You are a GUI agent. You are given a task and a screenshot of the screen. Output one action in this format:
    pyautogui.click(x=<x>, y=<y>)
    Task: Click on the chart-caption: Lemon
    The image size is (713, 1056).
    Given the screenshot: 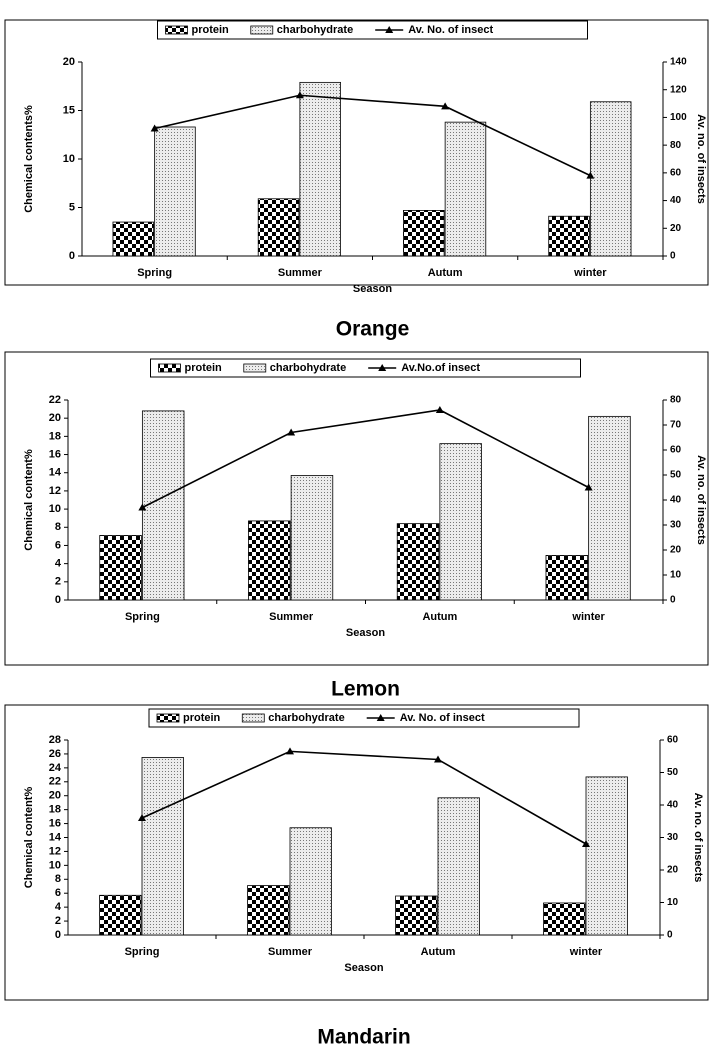 What is the action you would take?
    pyautogui.click(x=365, y=689)
    